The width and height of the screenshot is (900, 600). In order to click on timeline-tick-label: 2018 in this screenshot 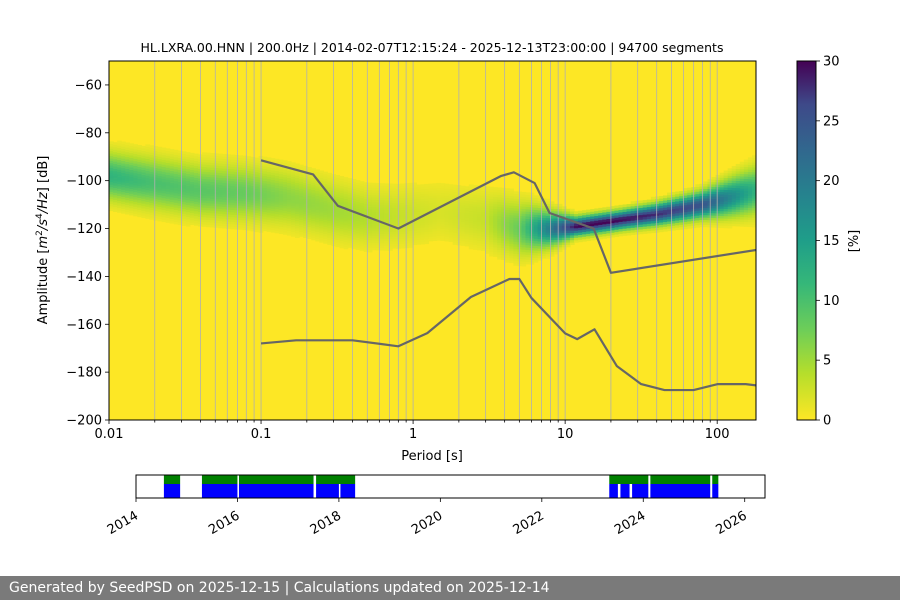, I will do `click(326, 523)`.